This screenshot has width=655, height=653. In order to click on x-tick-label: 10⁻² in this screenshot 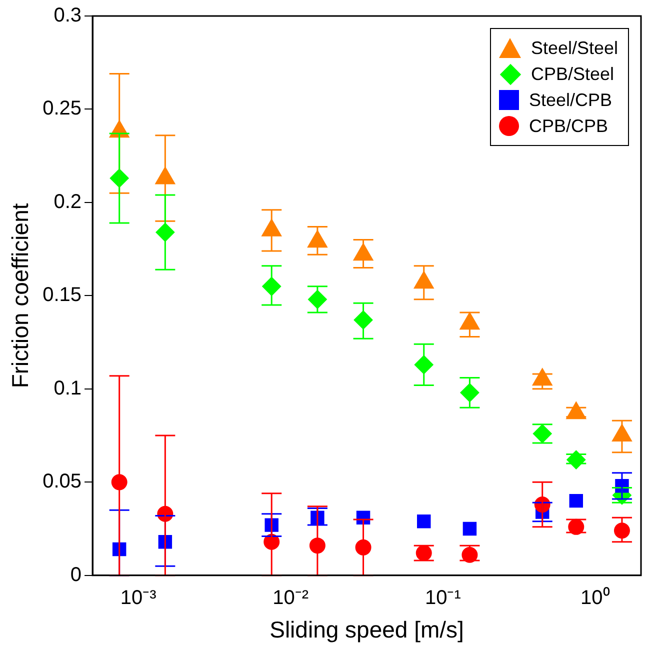, I will do `click(290, 597)`.